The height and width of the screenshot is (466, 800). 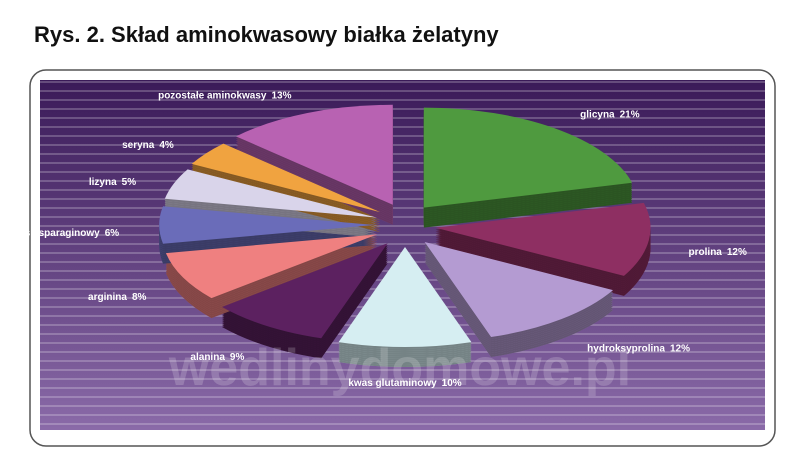 I want to click on slice-label: lizyna 5%, so click(x=112, y=182).